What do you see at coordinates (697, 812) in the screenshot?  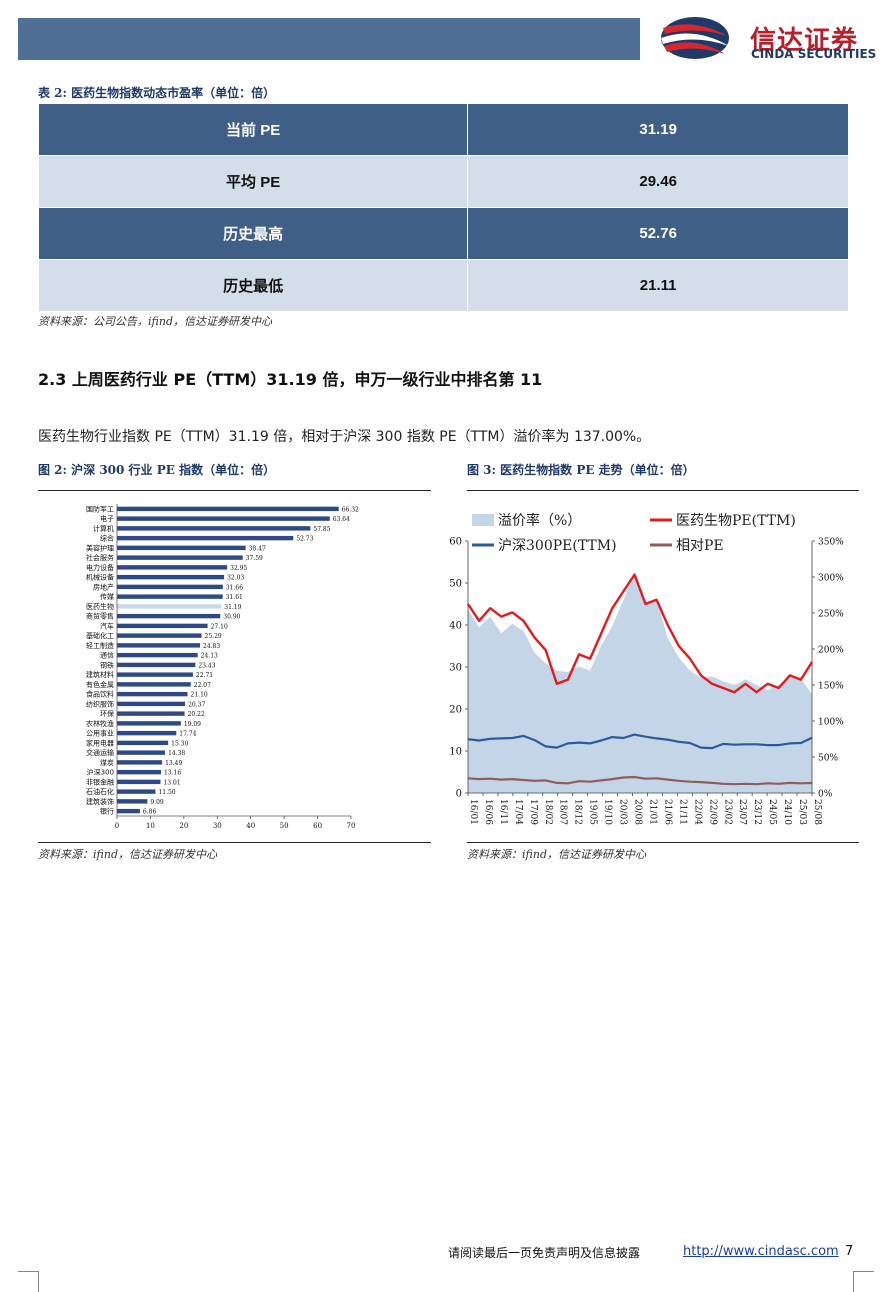 I see `x-tick-label: 22/04` at bounding box center [697, 812].